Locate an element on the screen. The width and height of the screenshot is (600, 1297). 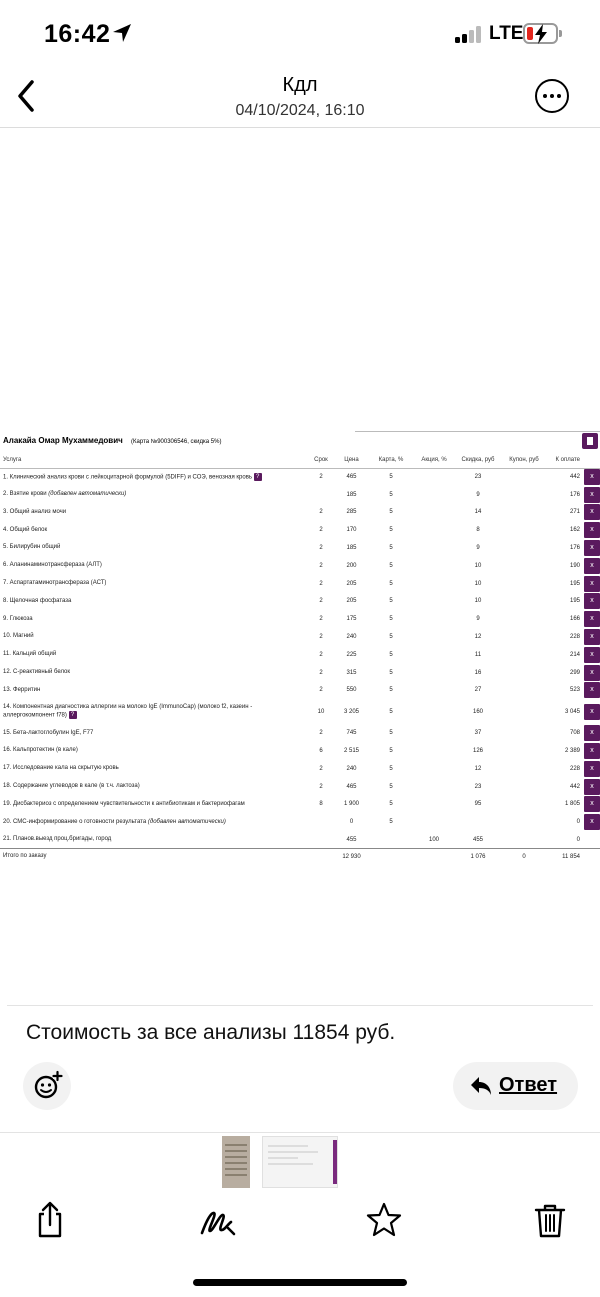
trash-icon is located at coordinates (550, 1220).